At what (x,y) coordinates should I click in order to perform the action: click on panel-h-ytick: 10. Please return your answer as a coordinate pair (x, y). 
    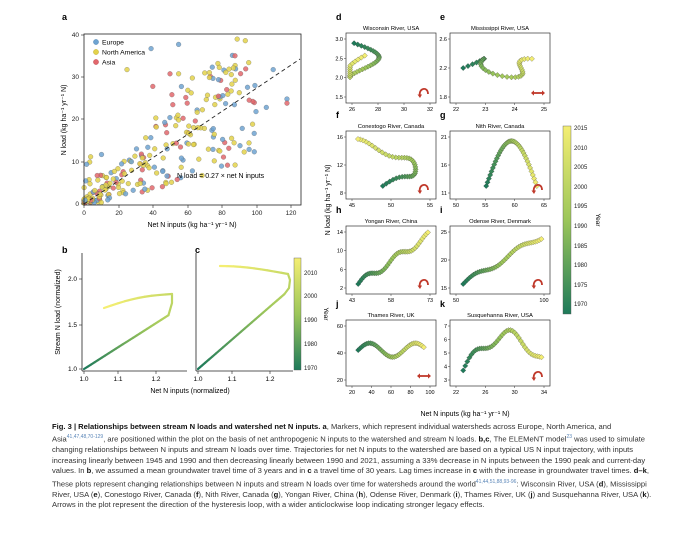
    Looking at the image, I should click on (340, 252).